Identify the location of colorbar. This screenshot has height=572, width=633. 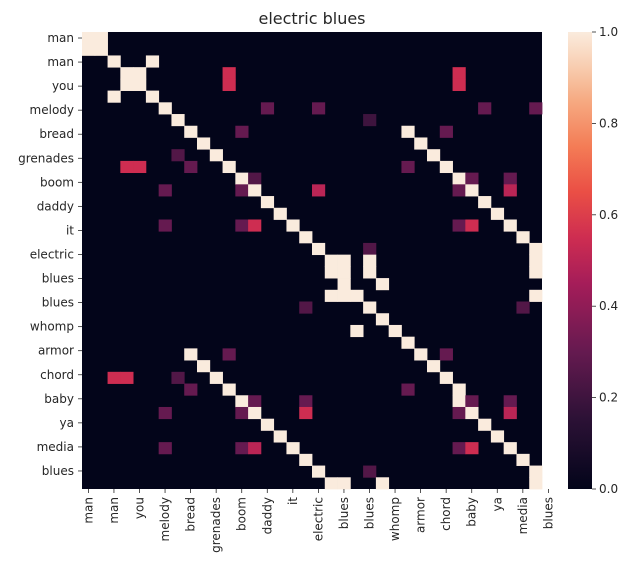
(580, 260).